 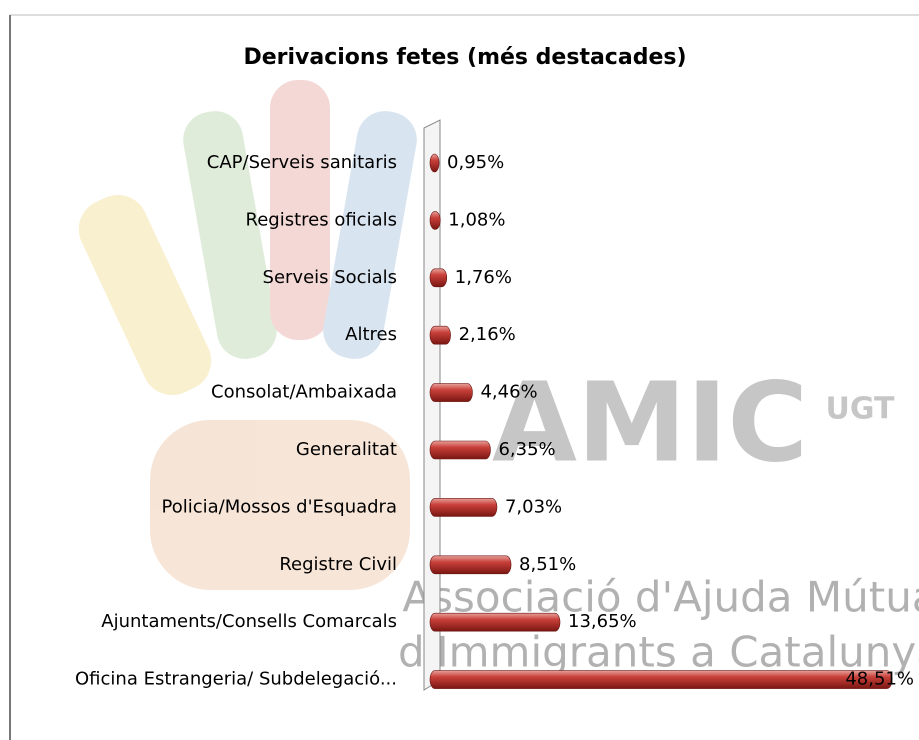 I want to click on data-label: 48,51%, so click(x=879, y=679).